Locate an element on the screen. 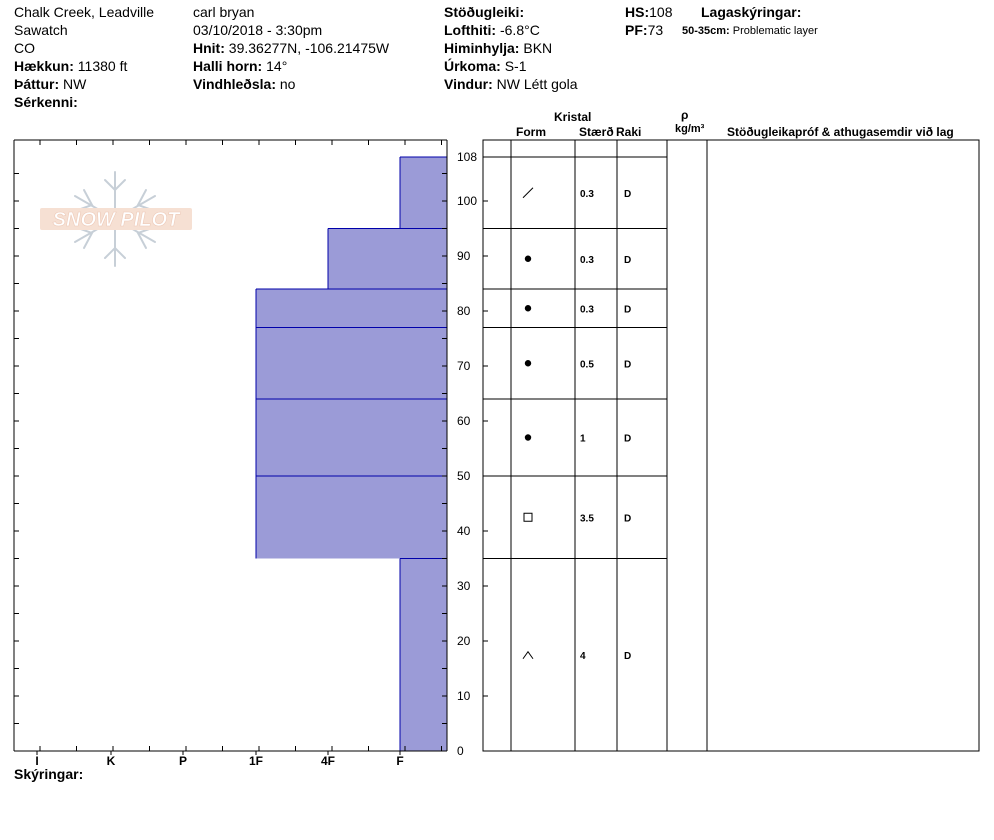  sky-value: BKN is located at coordinates (538, 48).